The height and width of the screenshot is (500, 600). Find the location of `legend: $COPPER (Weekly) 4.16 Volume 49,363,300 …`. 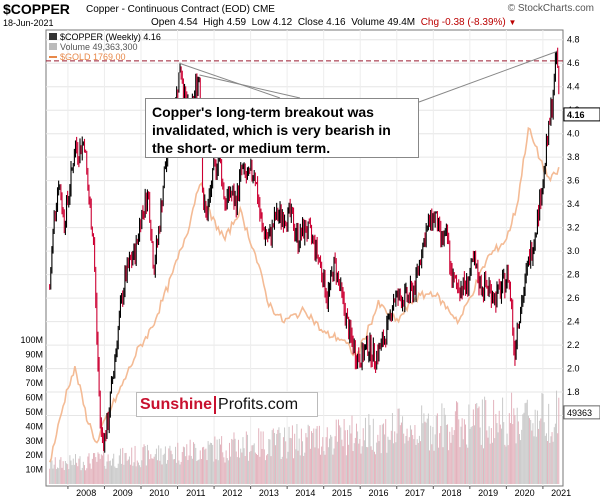

legend: $COPPER (Weekly) 4.16 Volume 49,363,300 … is located at coordinates (105, 47).